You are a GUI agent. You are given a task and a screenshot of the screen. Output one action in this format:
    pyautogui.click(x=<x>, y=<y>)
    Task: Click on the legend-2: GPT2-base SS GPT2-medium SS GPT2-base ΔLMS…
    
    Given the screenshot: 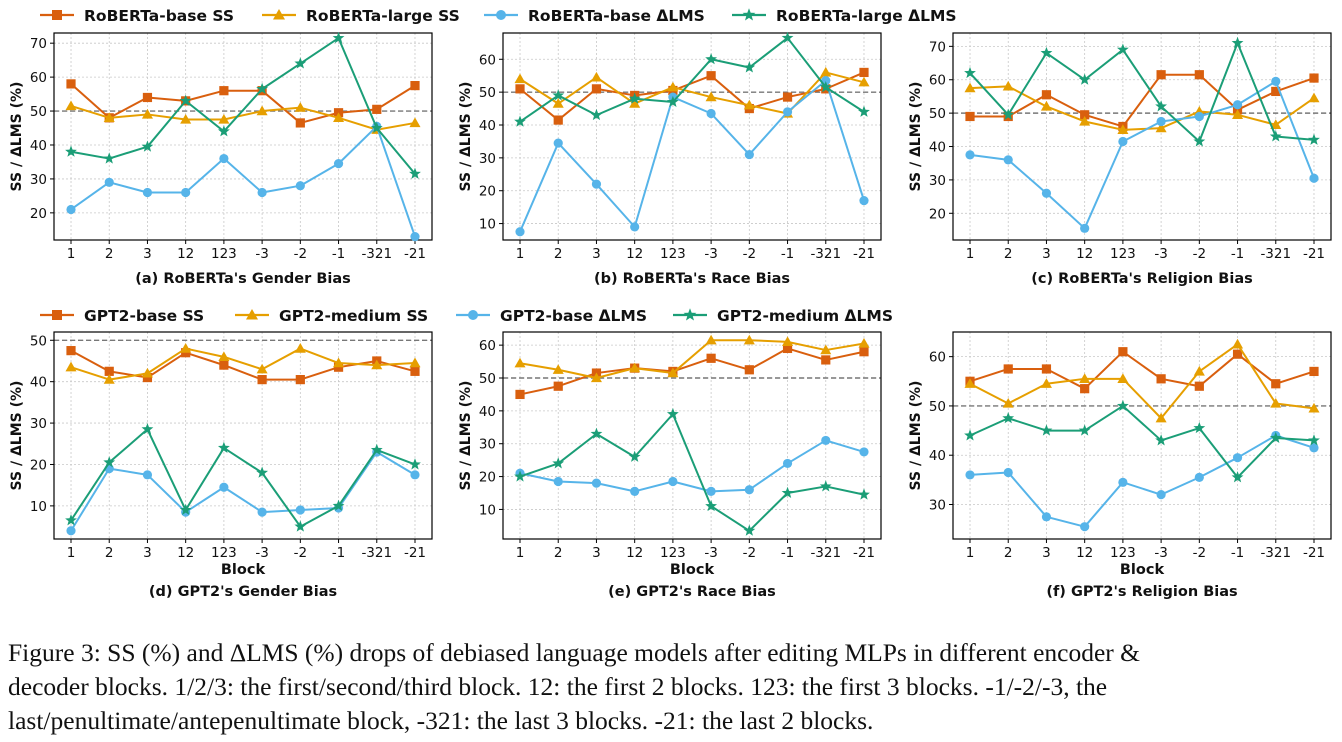 What is the action you would take?
    pyautogui.click(x=466, y=316)
    